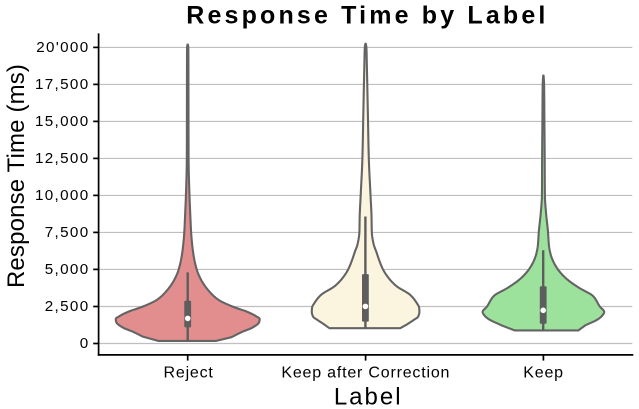  I want to click on svg-text: 17,500, so click(62, 84).